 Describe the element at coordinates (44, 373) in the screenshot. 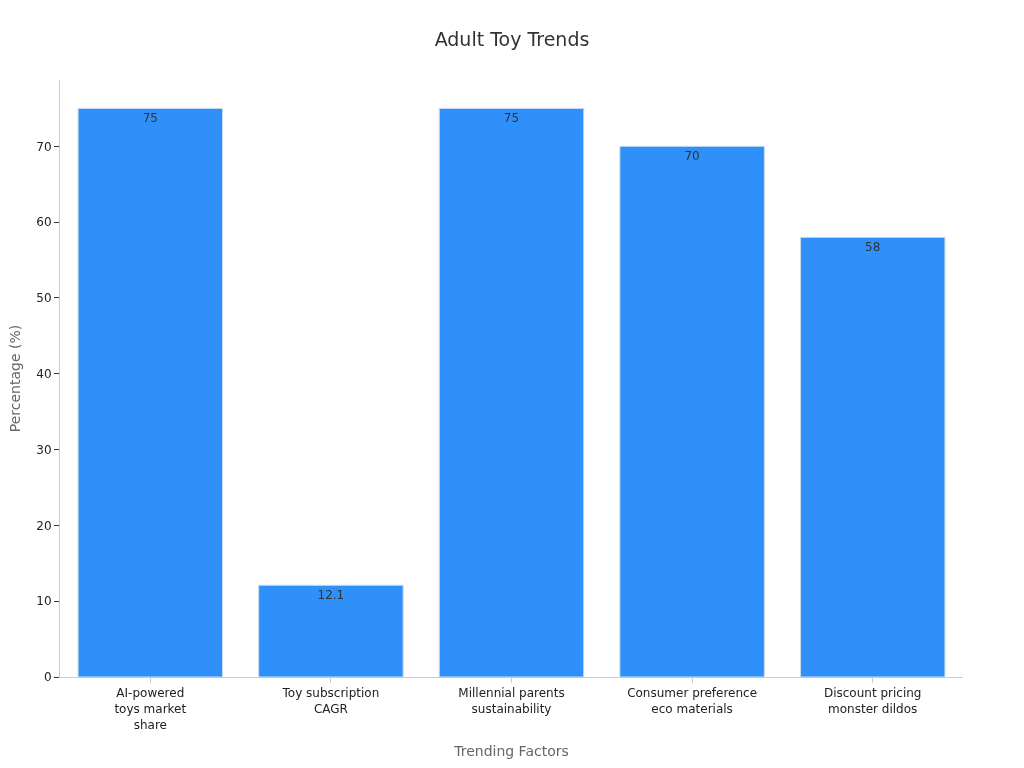

I see `y-tick-label: 40` at that location.